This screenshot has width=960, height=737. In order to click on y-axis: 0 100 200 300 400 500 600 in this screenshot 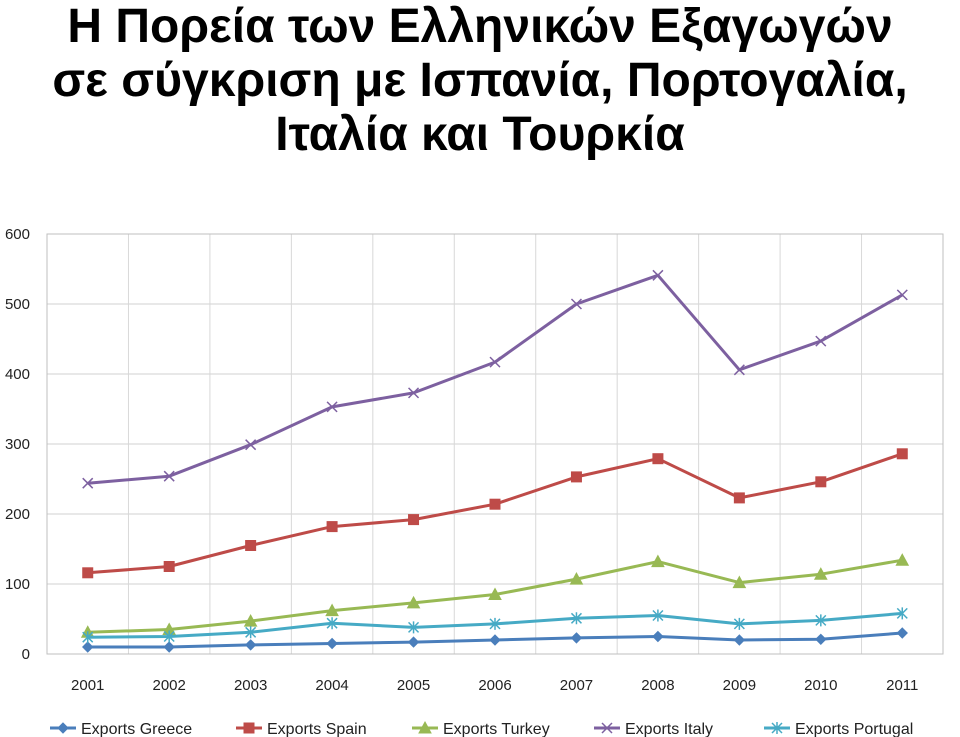, I will do `click(17, 444)`.